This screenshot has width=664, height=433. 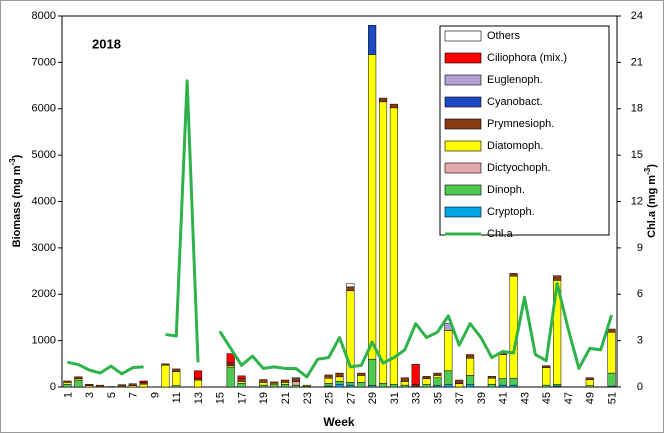 I want to click on y2-tick-label: 15, so click(x=637, y=155).